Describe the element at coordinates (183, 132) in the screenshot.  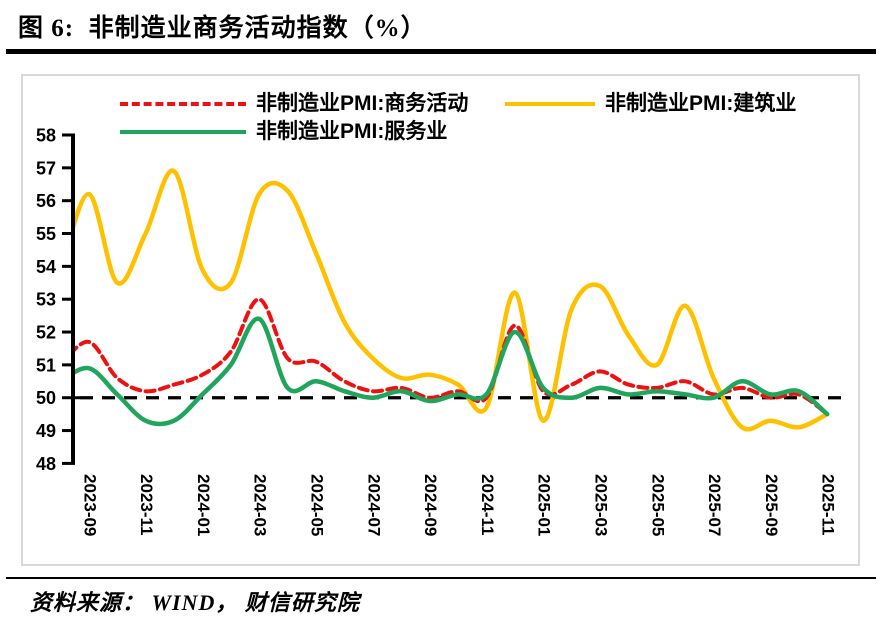
I see `legend-swatch-services` at that location.